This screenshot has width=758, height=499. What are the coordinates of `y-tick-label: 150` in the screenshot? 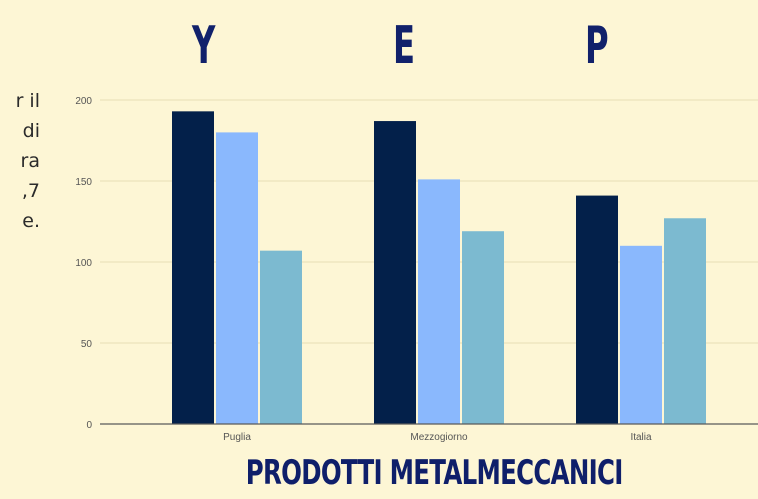 It's located at (83, 182).